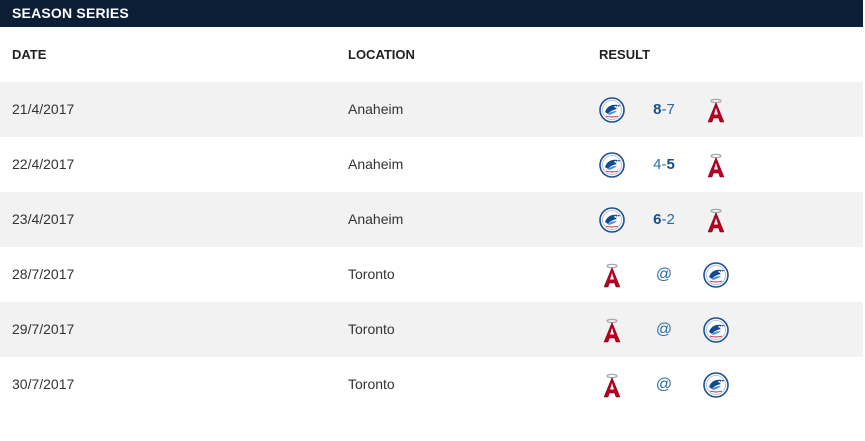 The image size is (865, 441). What do you see at coordinates (431, 13) in the screenshot?
I see `section-title: SEASON SERIES` at bounding box center [431, 13].